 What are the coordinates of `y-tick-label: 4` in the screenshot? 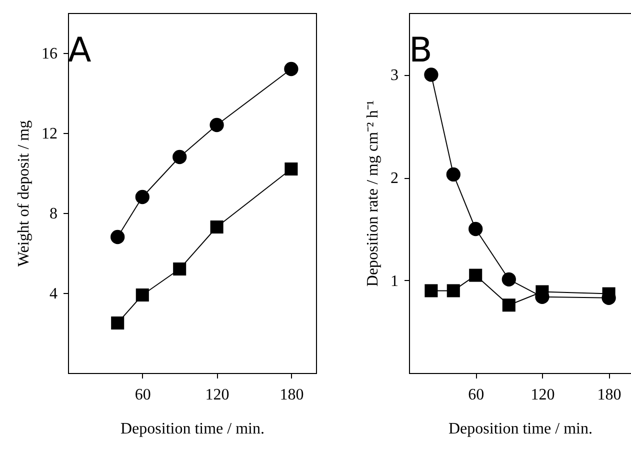 It's located at (54, 294).